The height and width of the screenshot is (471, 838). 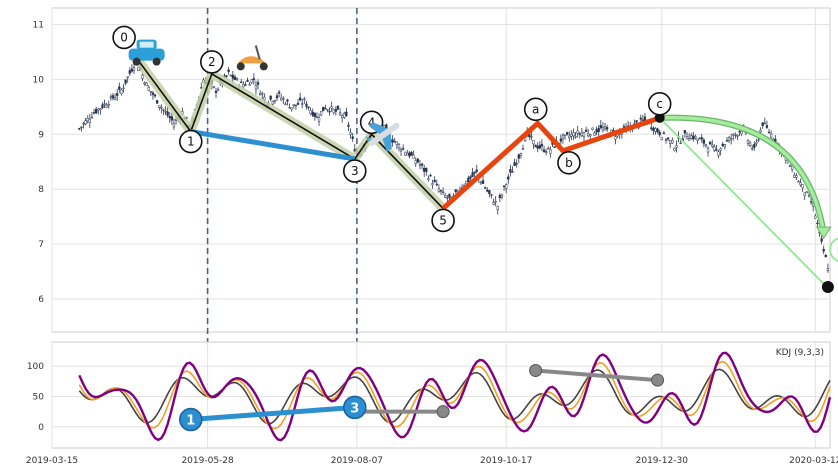 I want to click on airplane-tail, so click(x=368, y=139).